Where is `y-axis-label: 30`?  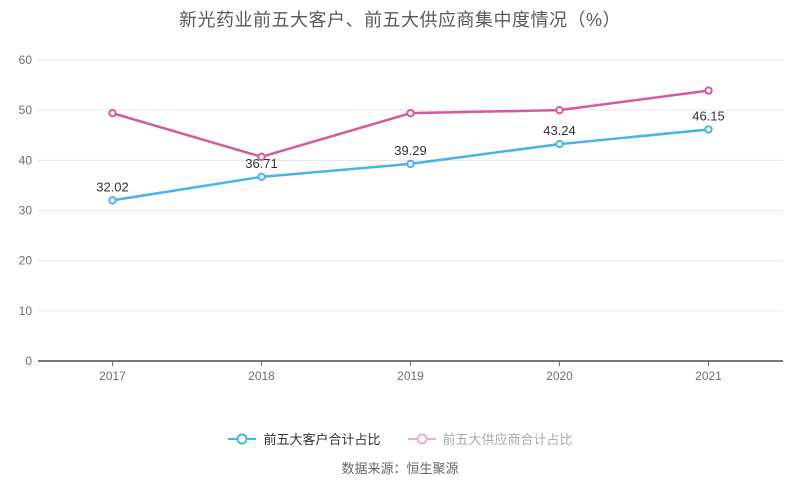
y-axis-label: 30 is located at coordinates (26, 211).